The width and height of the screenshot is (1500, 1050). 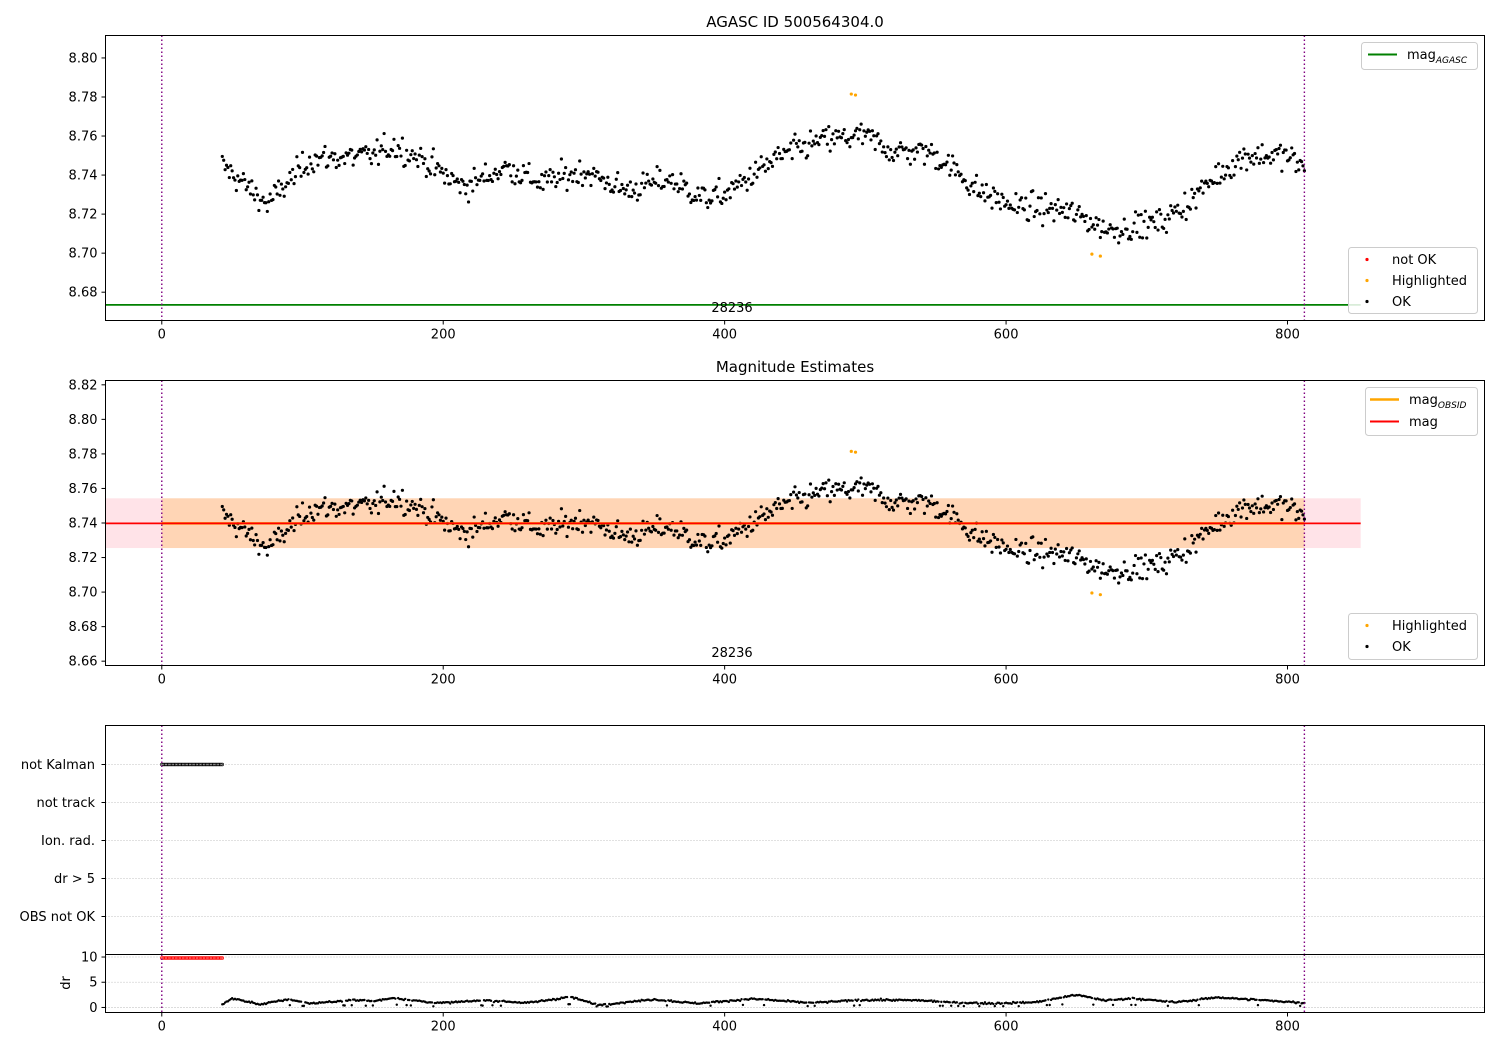 What do you see at coordinates (1429, 281) in the screenshot?
I see `legend-label: Highlighted` at bounding box center [1429, 281].